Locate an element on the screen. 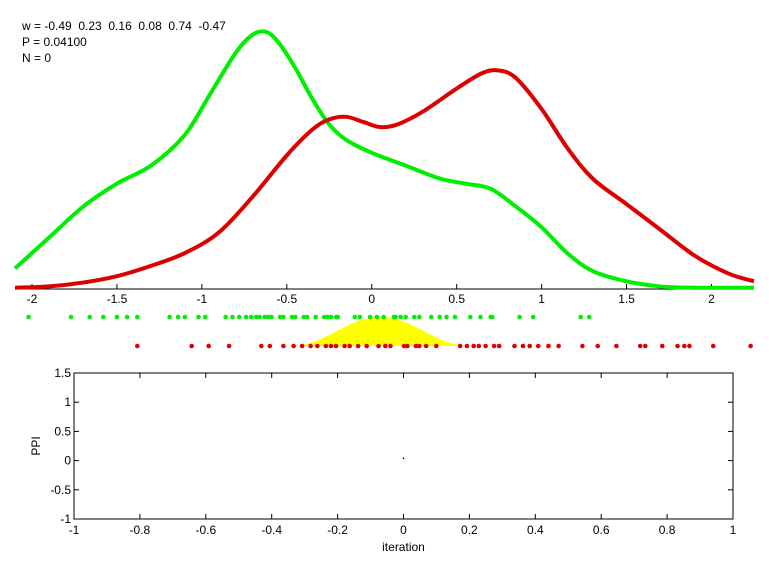  ppi-x-tick-label: -0.8 is located at coordinates (140, 530).